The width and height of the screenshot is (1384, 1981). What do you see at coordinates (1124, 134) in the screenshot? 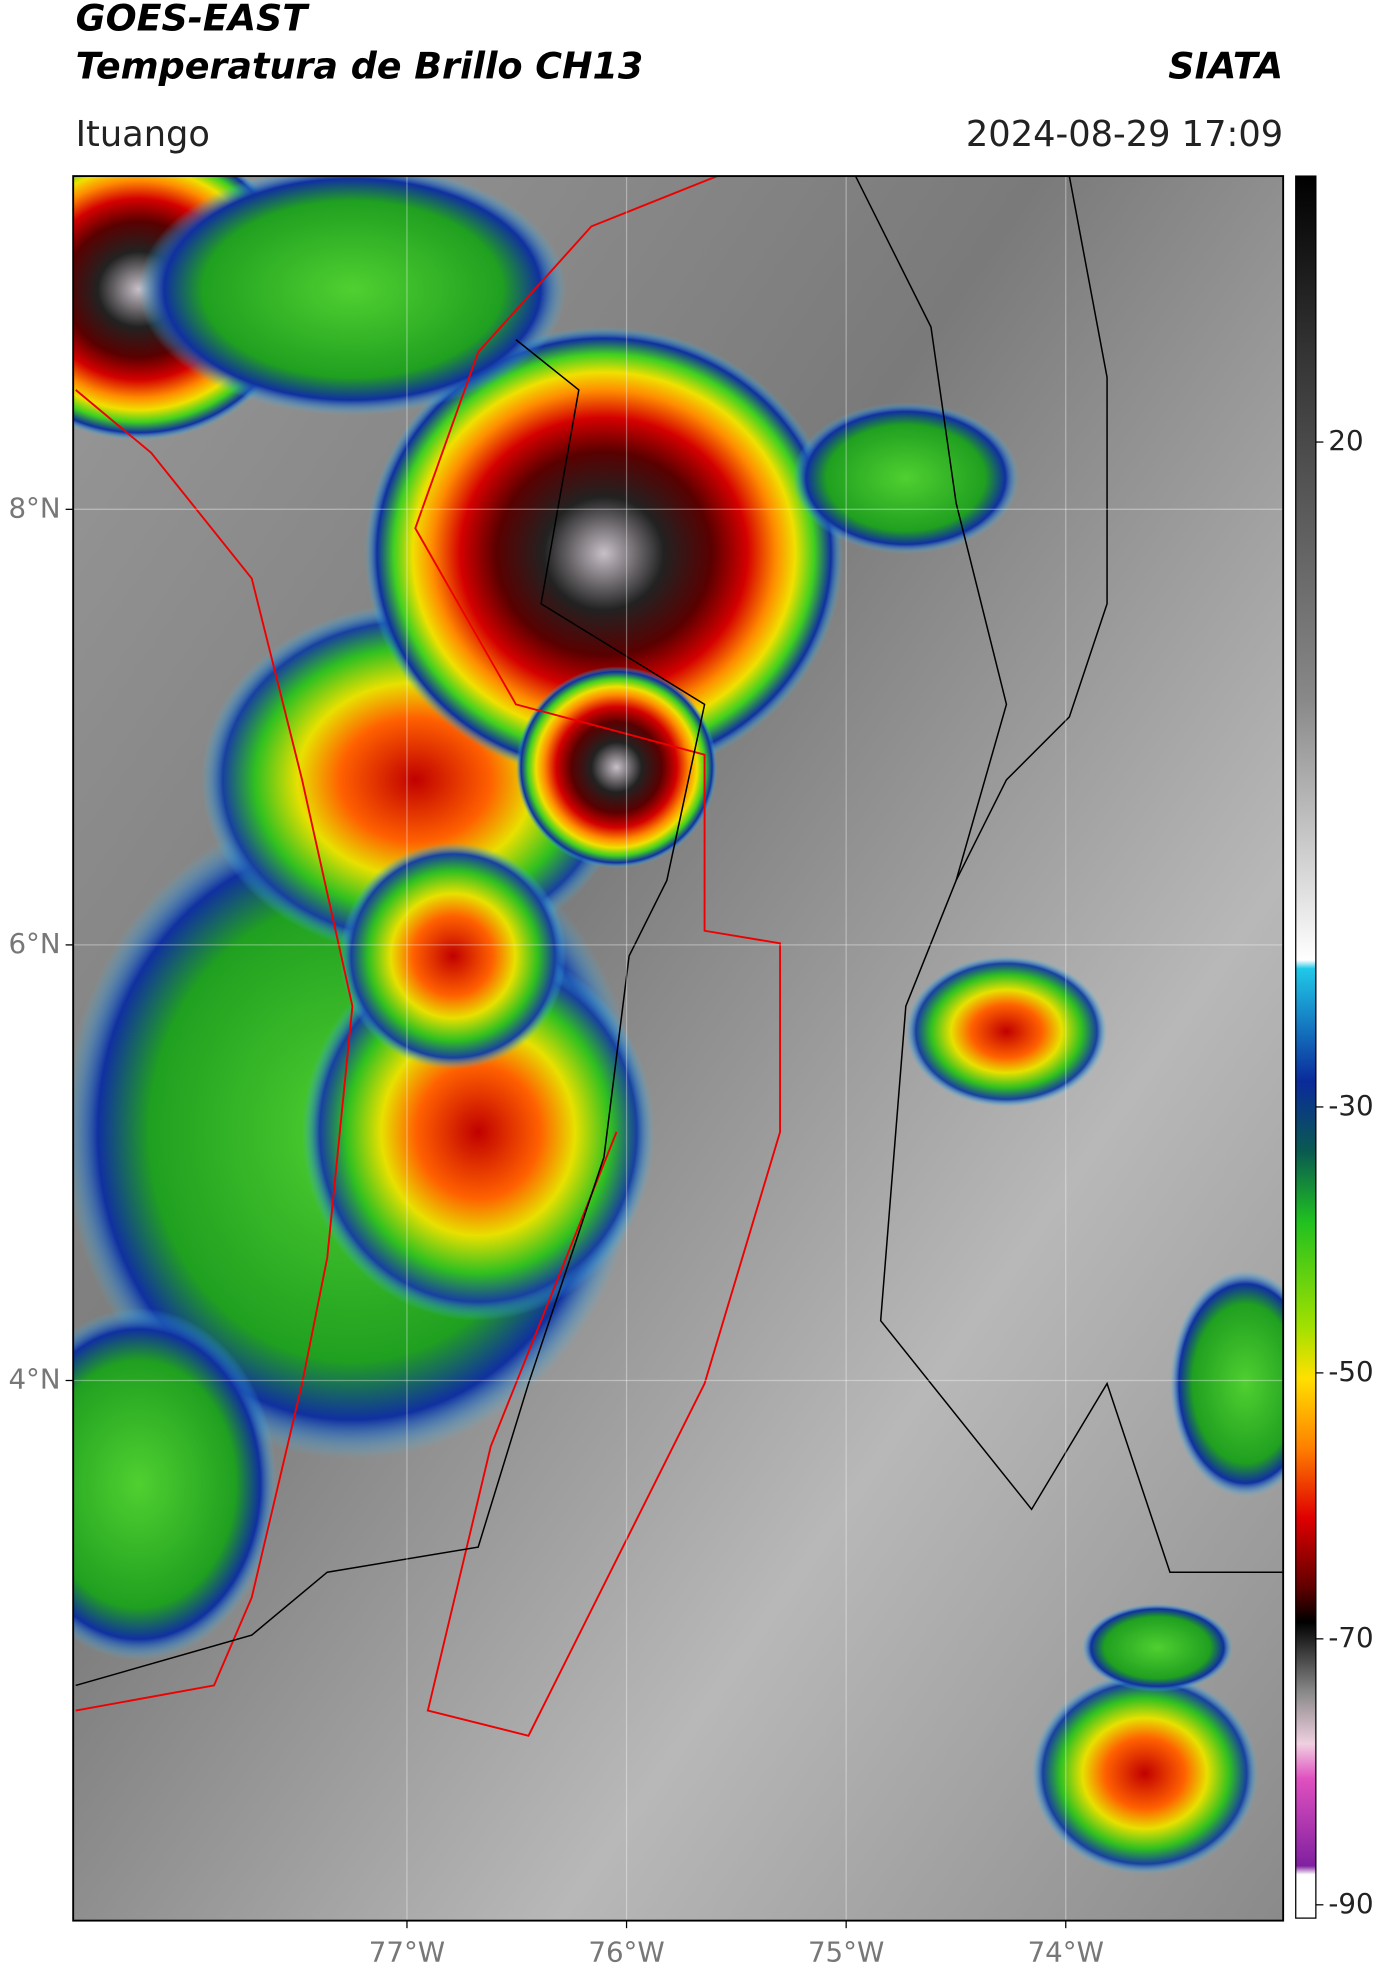
I see `datetime: 2024-08-29 17:09` at bounding box center [1124, 134].